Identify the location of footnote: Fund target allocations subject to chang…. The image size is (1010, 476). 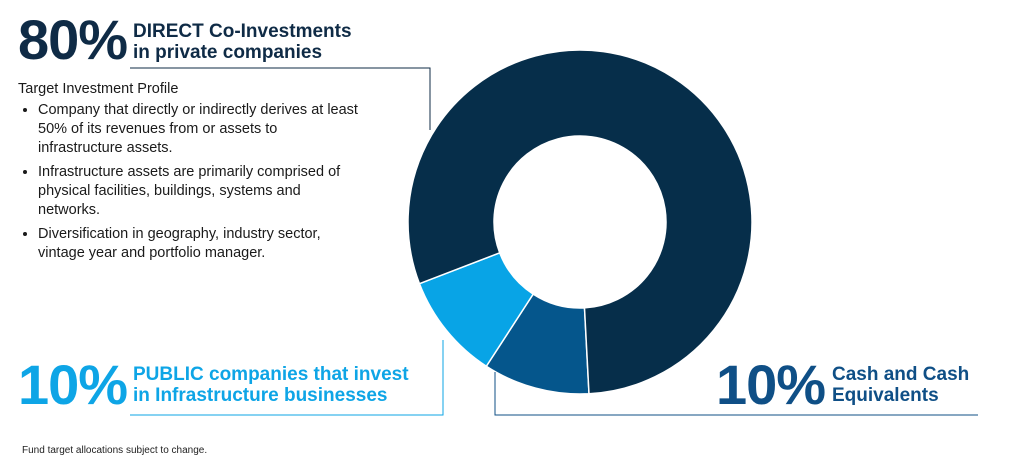
(115, 450).